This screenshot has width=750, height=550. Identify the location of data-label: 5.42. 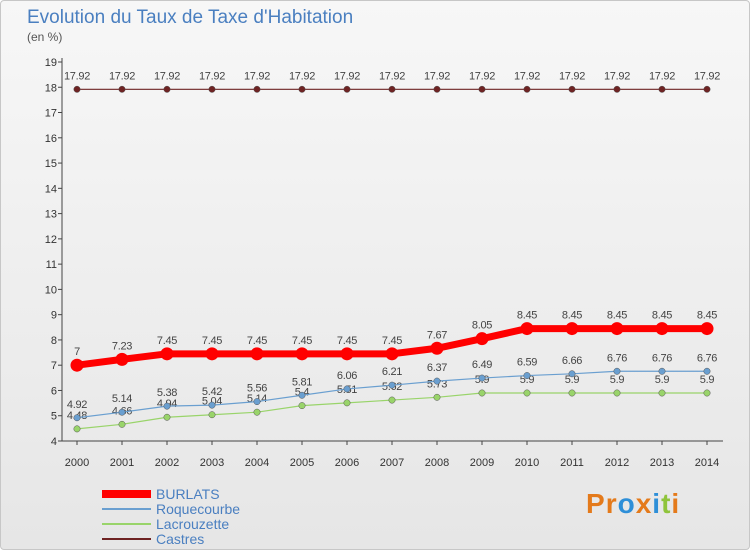
(212, 392).